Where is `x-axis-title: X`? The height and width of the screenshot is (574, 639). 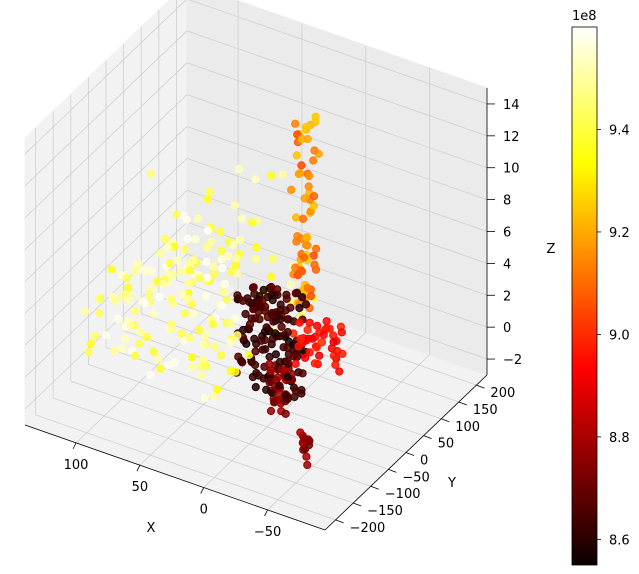
x-axis-title: X is located at coordinates (151, 528).